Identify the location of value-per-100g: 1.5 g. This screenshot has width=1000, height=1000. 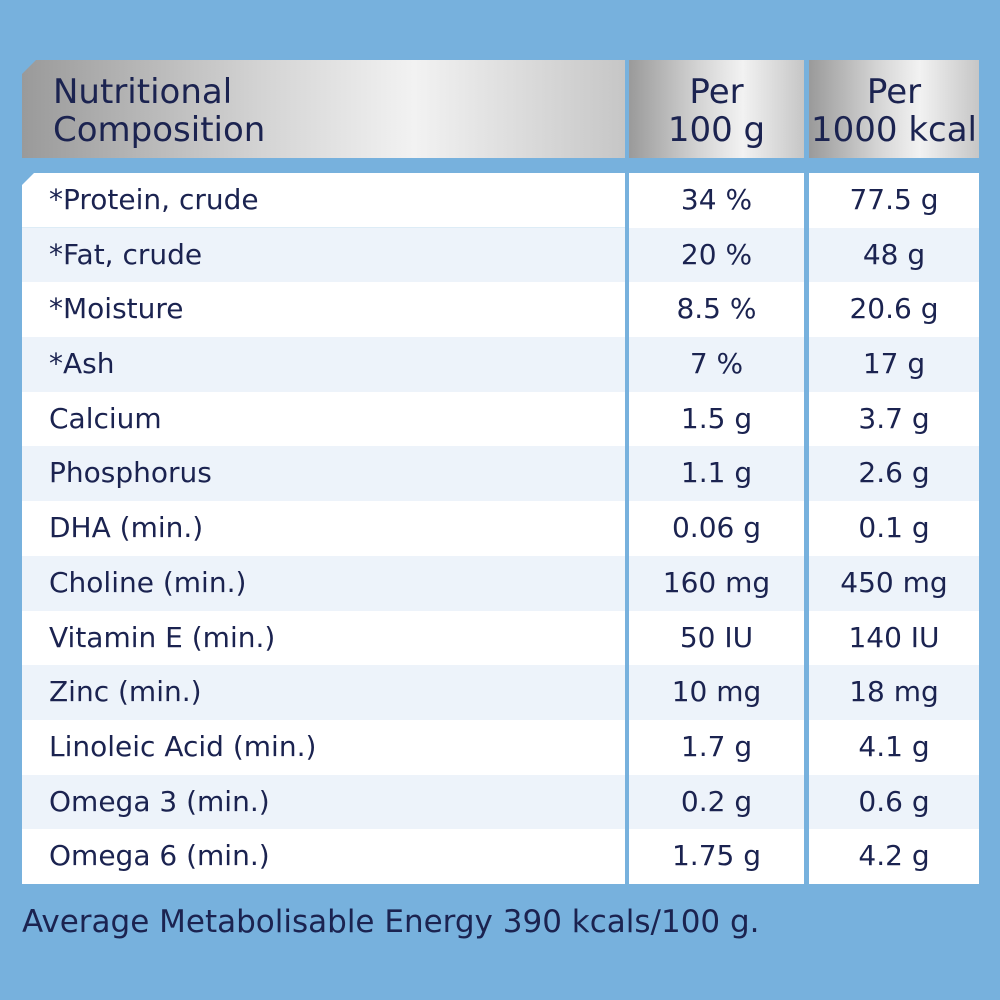
(716, 419).